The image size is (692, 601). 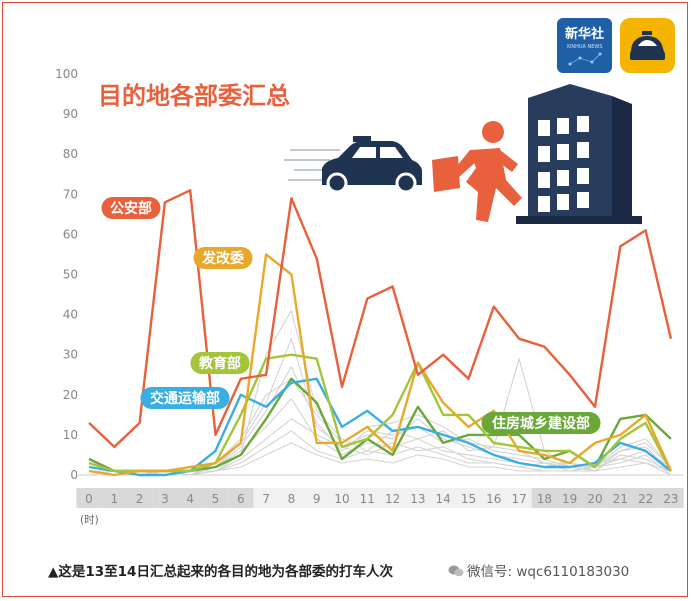 I want to click on callout-label: 公安部, so click(x=131, y=208).